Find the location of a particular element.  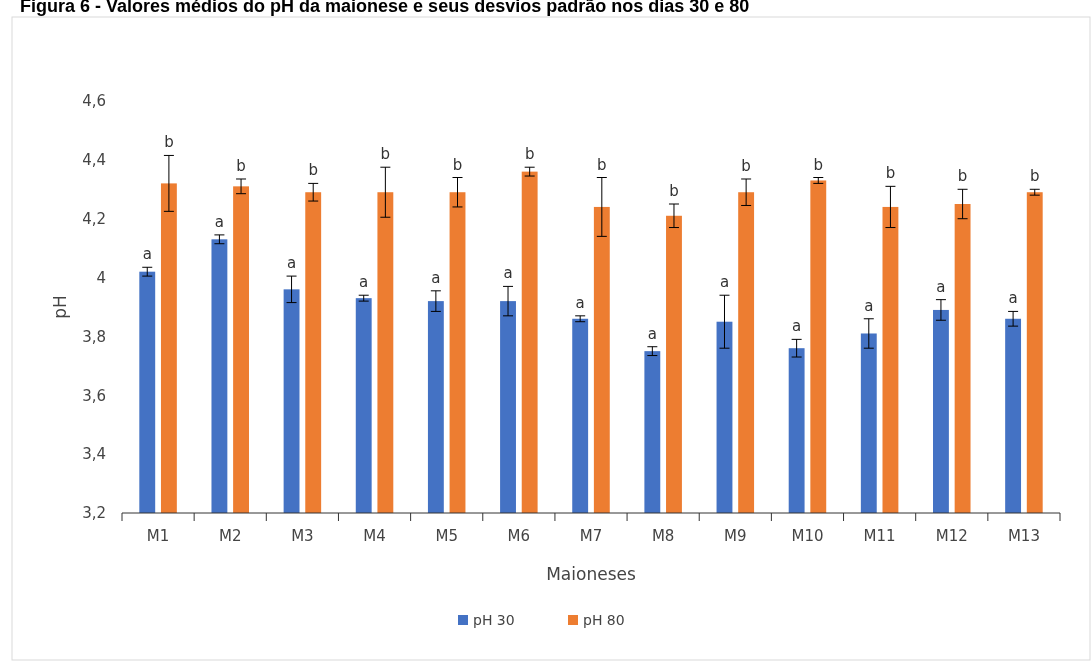

x-tick-label: M5 is located at coordinates (446, 536).